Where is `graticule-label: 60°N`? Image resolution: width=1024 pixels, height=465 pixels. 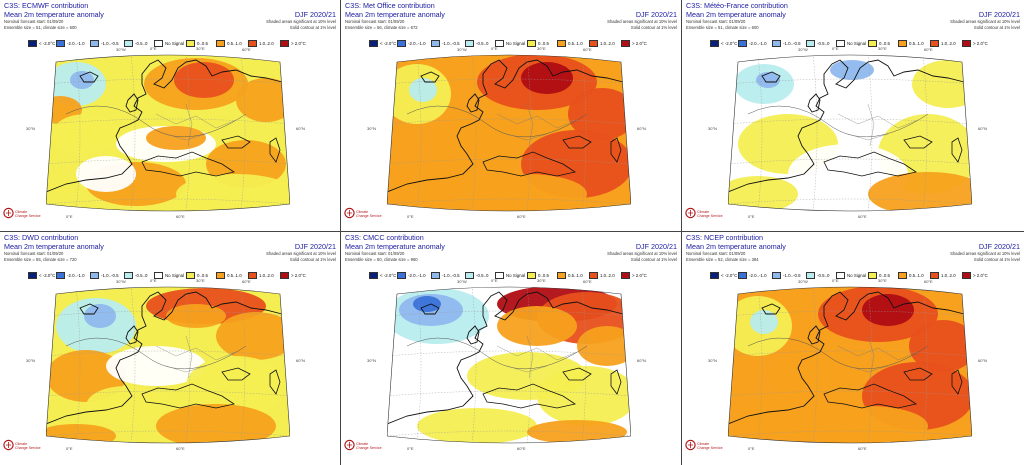 graticule-label: 60°N is located at coordinates (641, 128).